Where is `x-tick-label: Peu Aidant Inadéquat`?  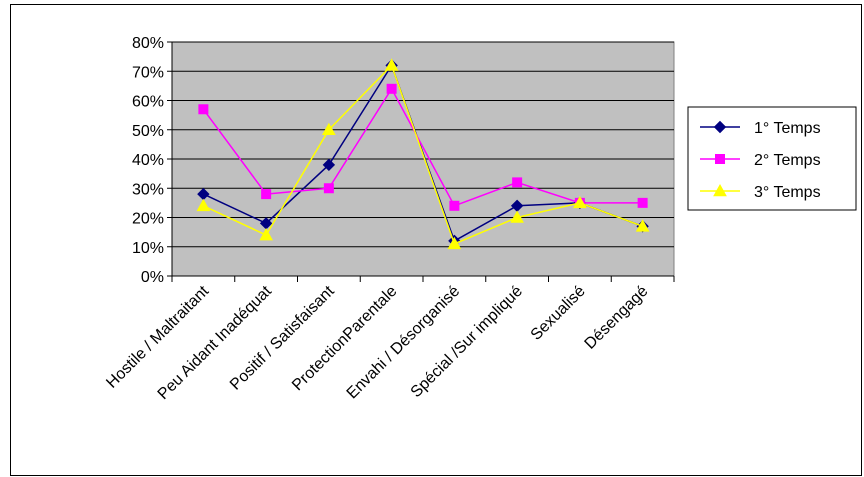
x-tick-label: Peu Aidant Inadéquat is located at coordinates (215, 342).